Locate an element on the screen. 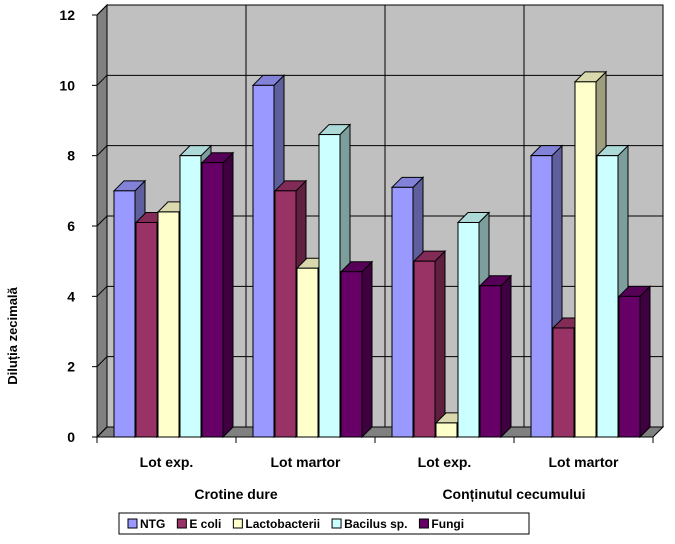 The image size is (675, 544). y-axis-label: Diluția zecimală is located at coordinates (12, 335).